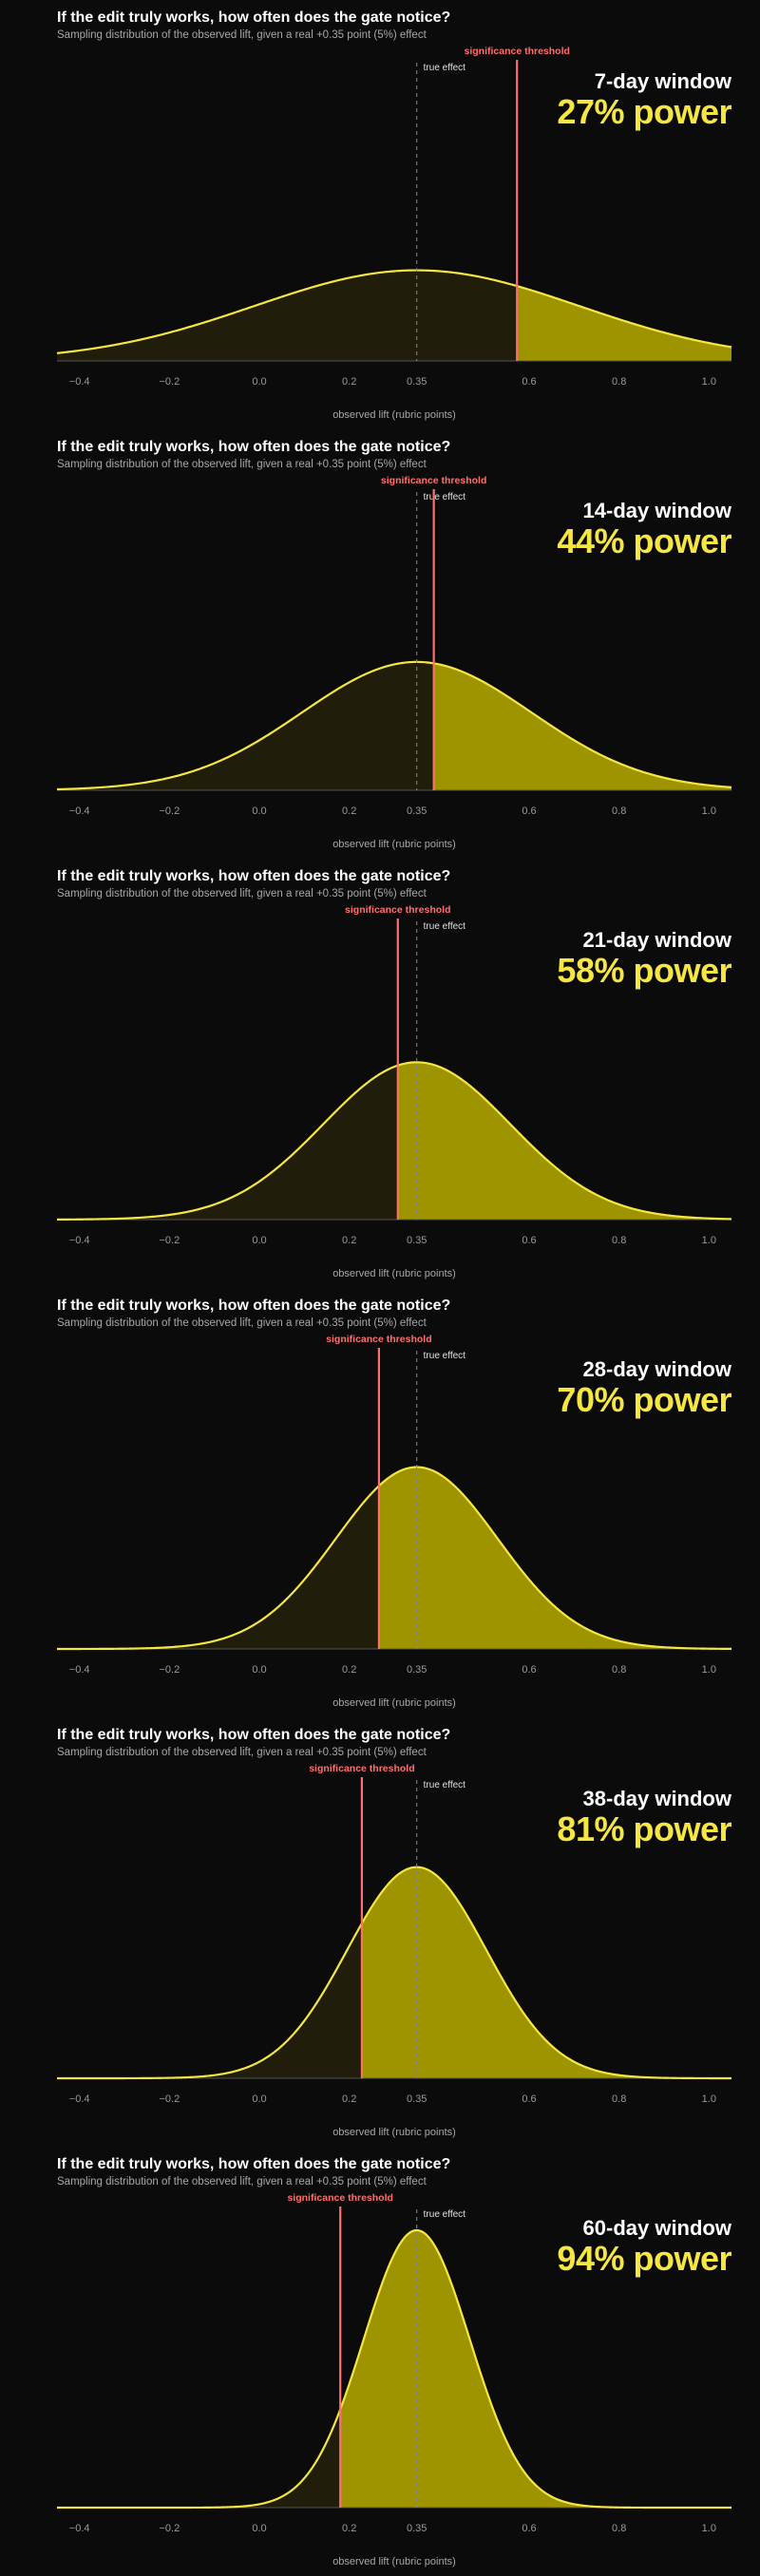 The width and height of the screenshot is (760, 2576). What do you see at coordinates (657, 1798) in the screenshot?
I see `window-label: 38-day window` at bounding box center [657, 1798].